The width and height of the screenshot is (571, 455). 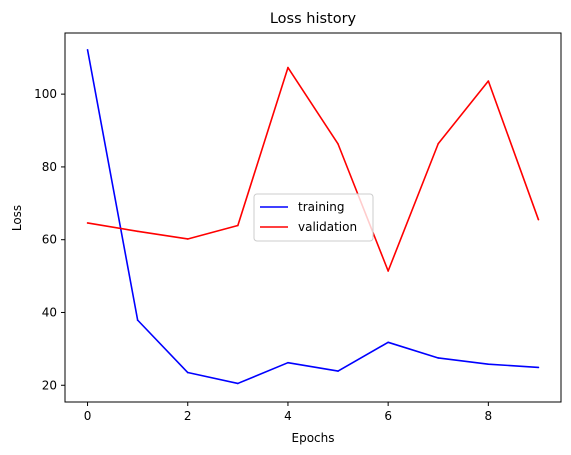 I want to click on x-tick-label: 8, so click(x=489, y=416).